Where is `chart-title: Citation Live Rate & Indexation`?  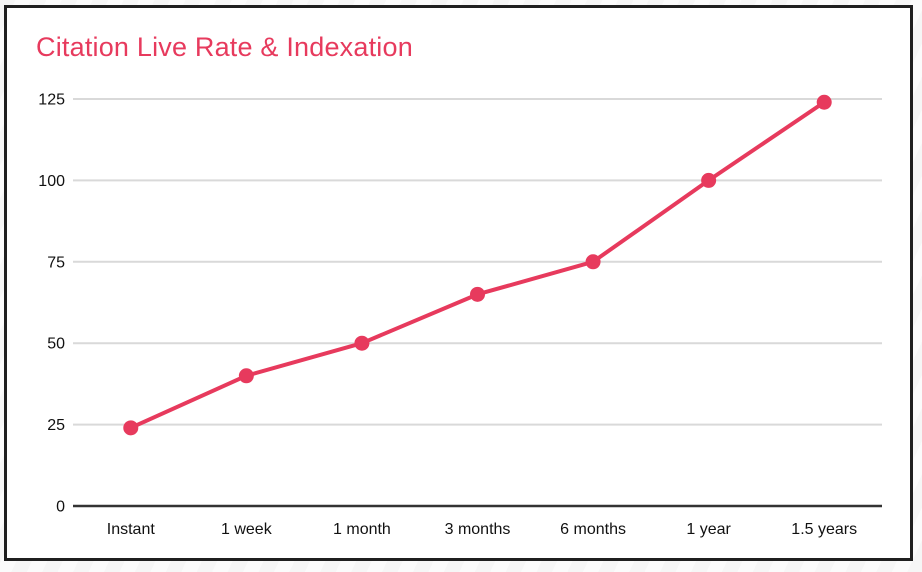 chart-title: Citation Live Rate & Indexation is located at coordinates (224, 47).